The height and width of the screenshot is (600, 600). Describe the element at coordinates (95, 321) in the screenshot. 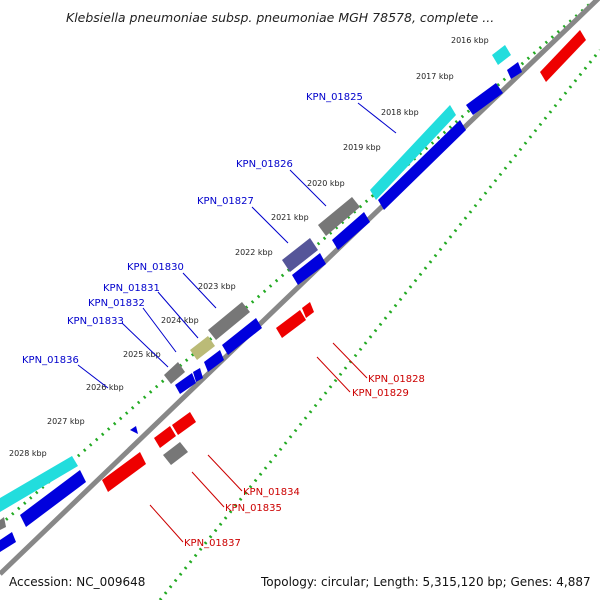

I see `gene-label: KPN_01833` at that location.